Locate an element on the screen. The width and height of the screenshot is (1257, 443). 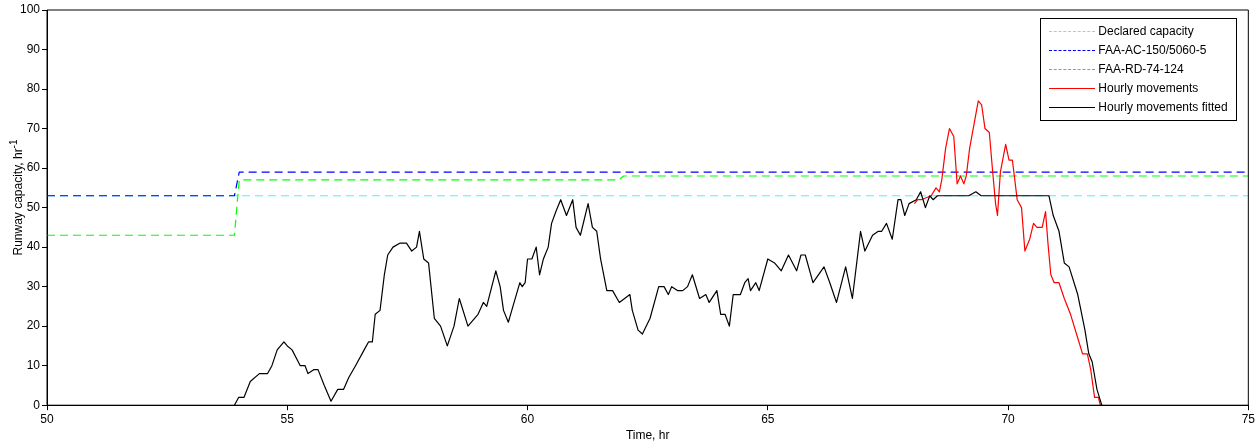
legend-label: Hourly movements is located at coordinates (1148, 88).